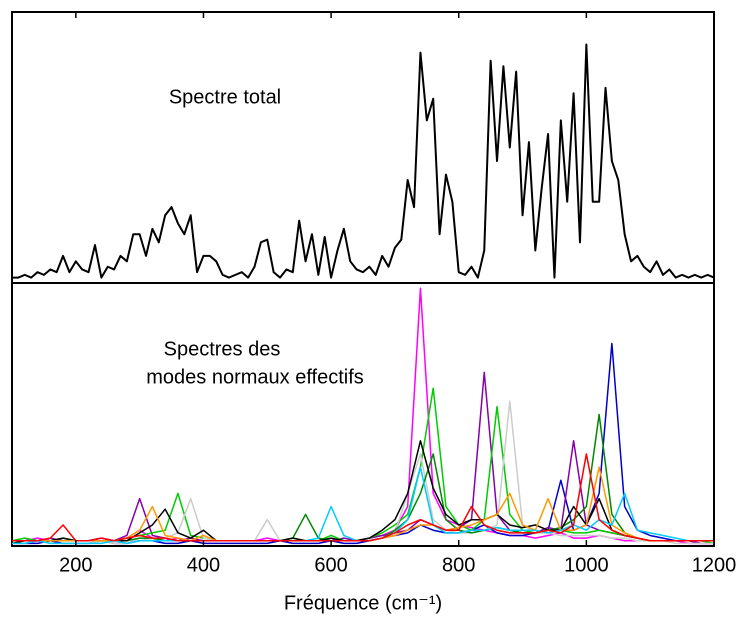 The image size is (750, 619). Describe the element at coordinates (363, 603) in the screenshot. I see `x-axis-label: Fréquence (cm⁻¹)` at that location.